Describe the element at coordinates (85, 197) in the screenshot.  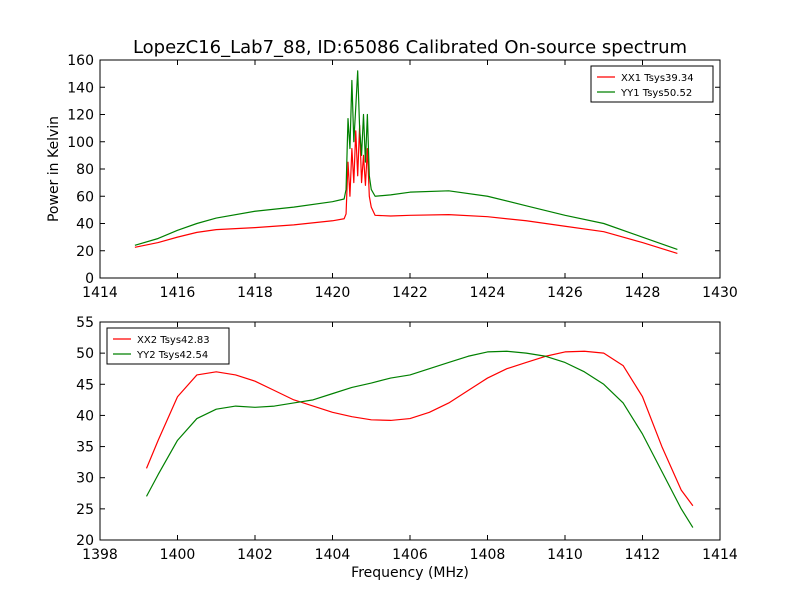
I see `top-y-tick-label: 60` at that location.